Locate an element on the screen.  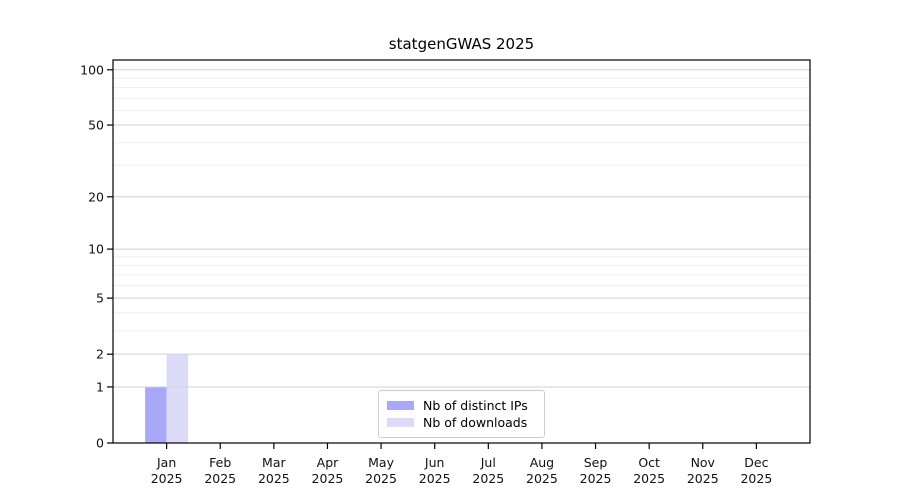
svg-text: 5 is located at coordinates (100, 298).